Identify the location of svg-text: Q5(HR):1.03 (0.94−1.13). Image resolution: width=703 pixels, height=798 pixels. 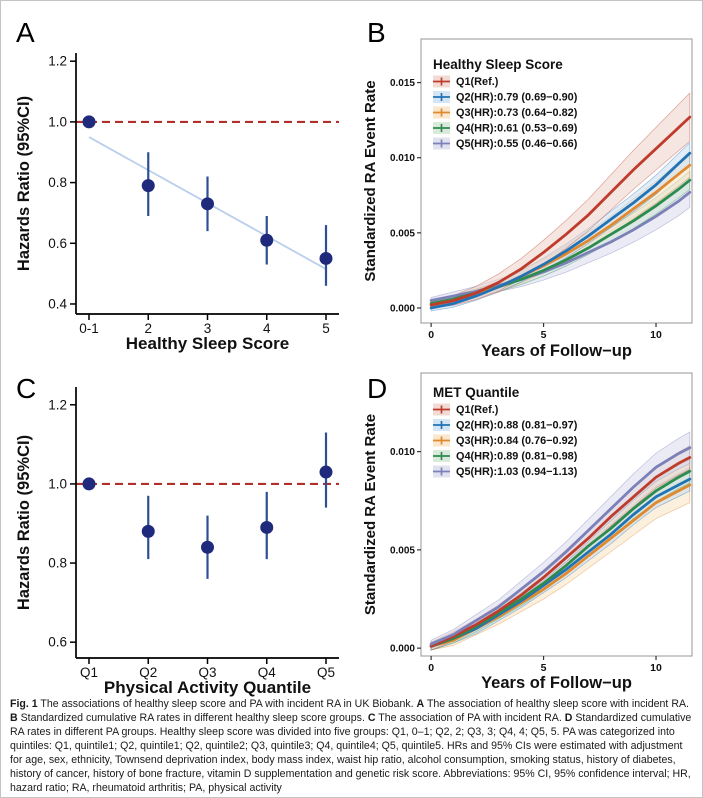
(517, 472).